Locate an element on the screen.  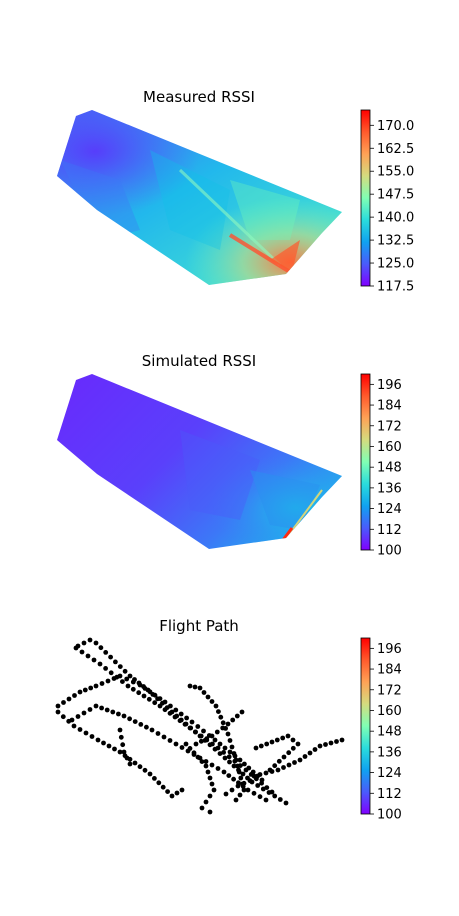
colorbar-tick-label: 112 is located at coordinates (389, 794).